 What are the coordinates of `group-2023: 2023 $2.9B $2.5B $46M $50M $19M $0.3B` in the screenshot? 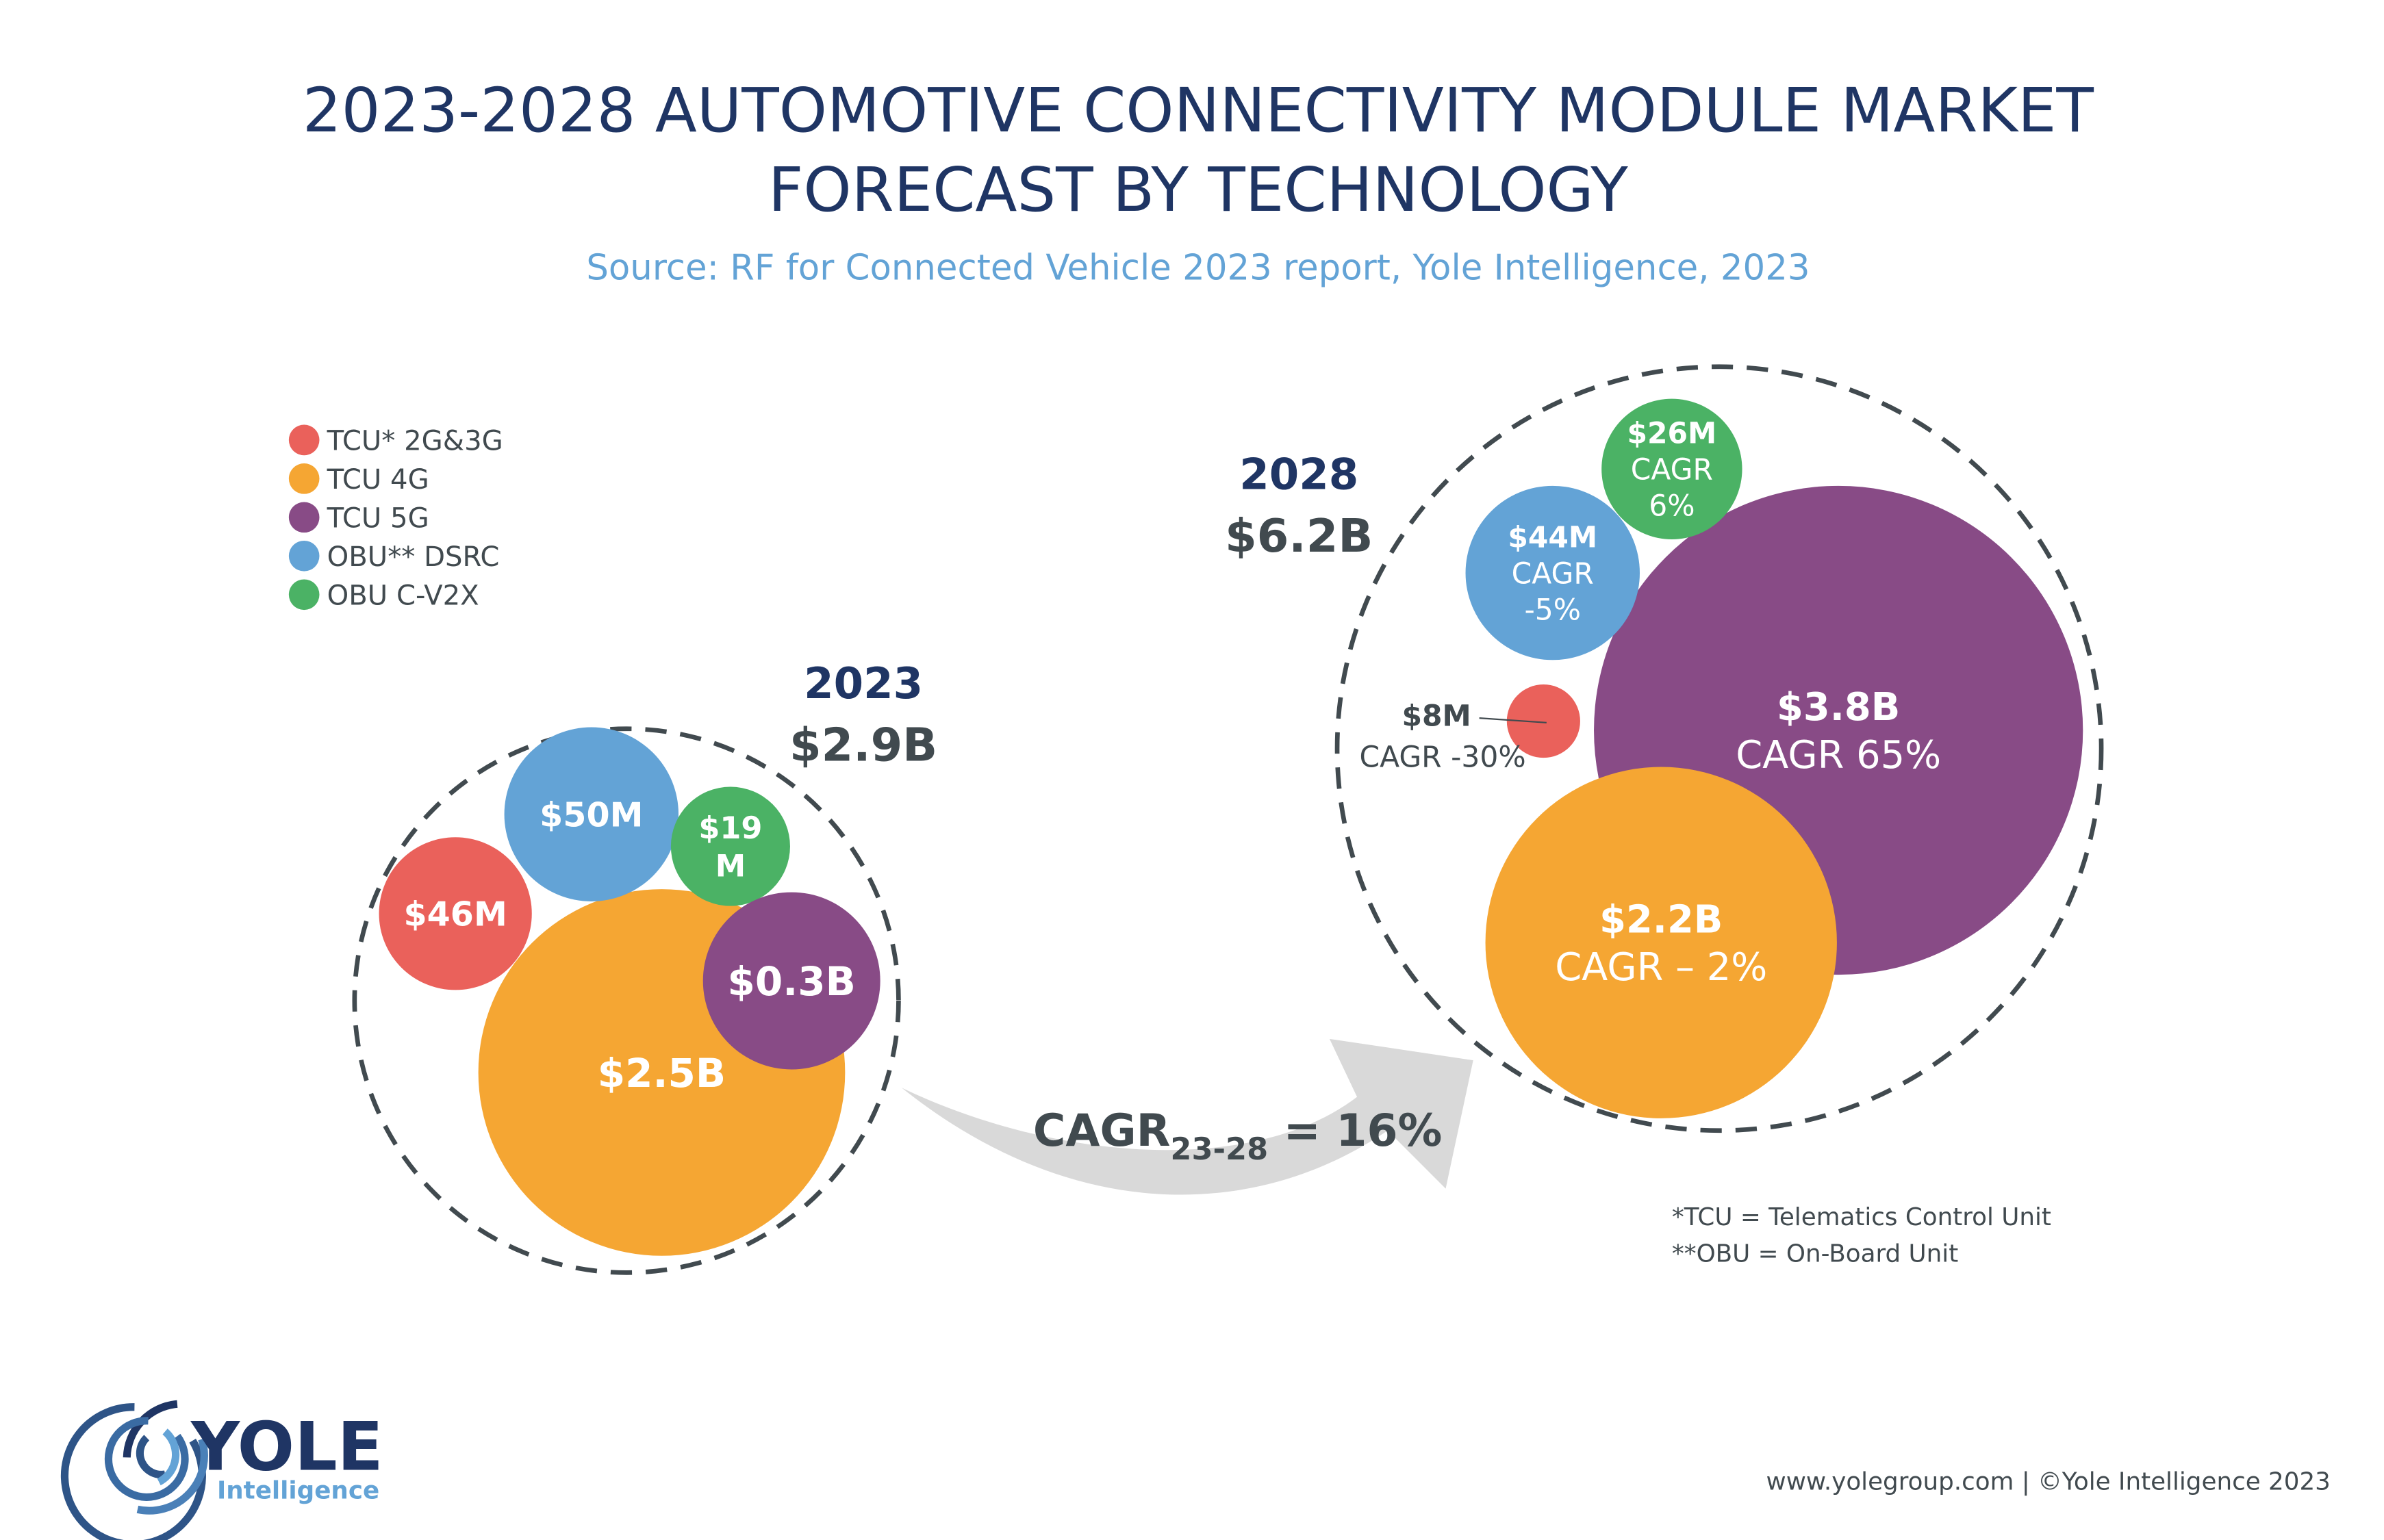 It's located at (644, 966).